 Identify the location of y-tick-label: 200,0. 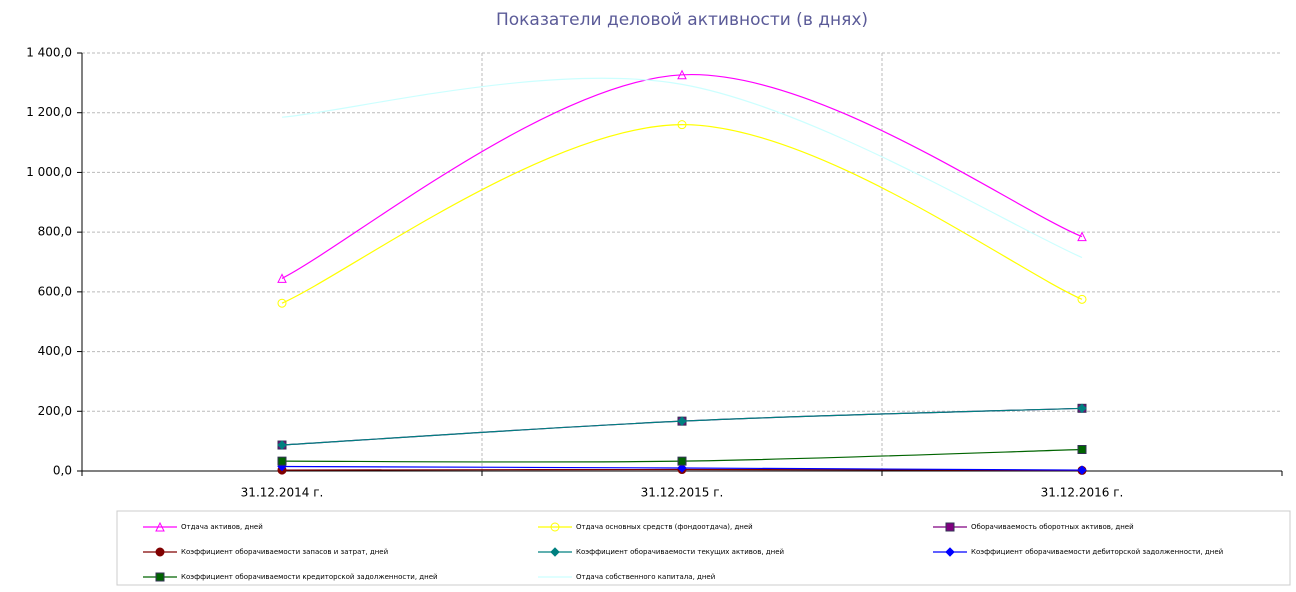
(55, 411).